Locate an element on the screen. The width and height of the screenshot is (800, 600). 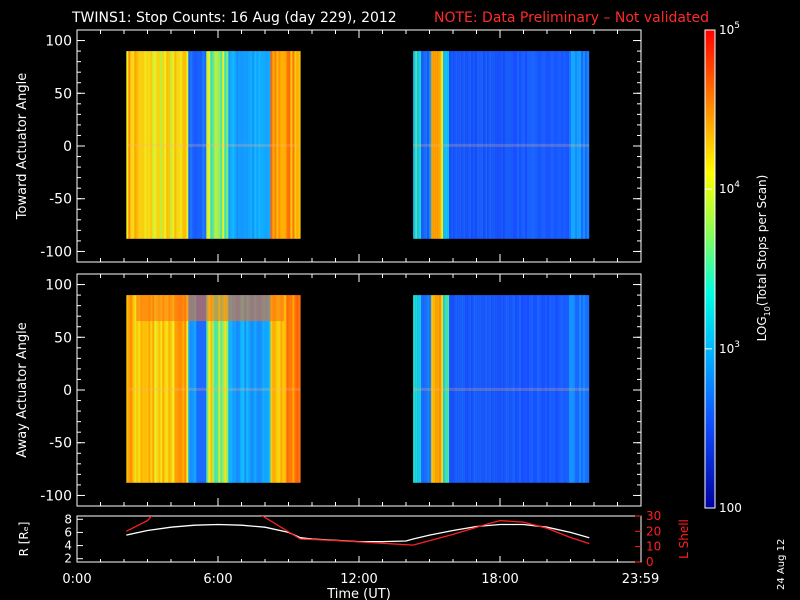
y-tick-label: 100 is located at coordinates (58, 286).